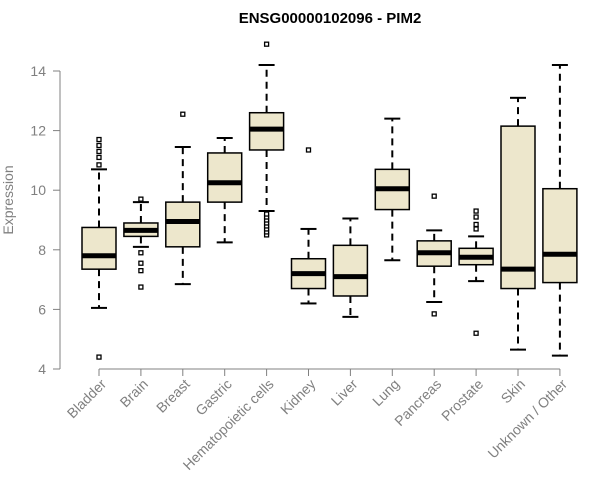  I want to click on box-liver, so click(350, 267).